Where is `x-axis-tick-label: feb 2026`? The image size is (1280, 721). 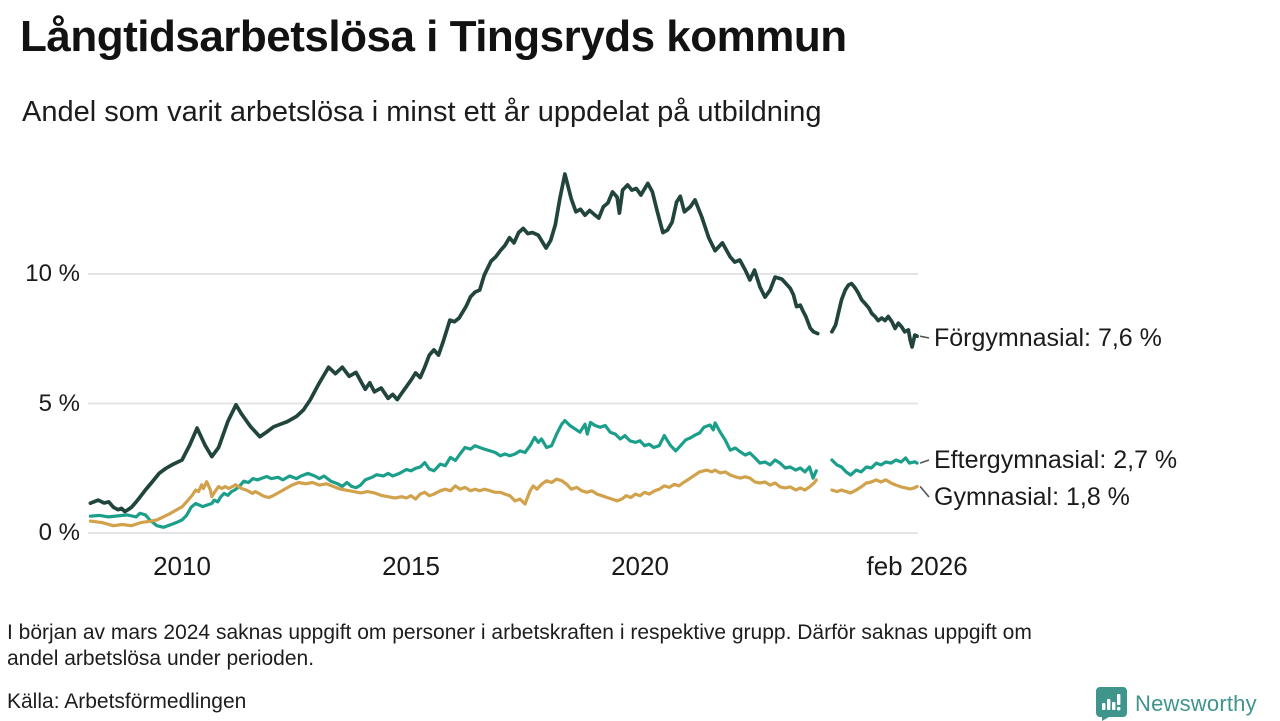
x-axis-tick-label: feb 2026 is located at coordinates (917, 566).